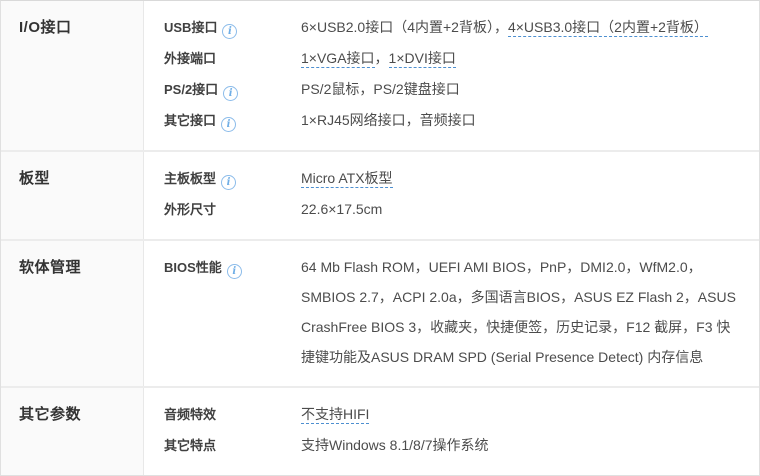  What do you see at coordinates (190, 120) in the screenshot?
I see `spec-label: 其它接口` at bounding box center [190, 120].